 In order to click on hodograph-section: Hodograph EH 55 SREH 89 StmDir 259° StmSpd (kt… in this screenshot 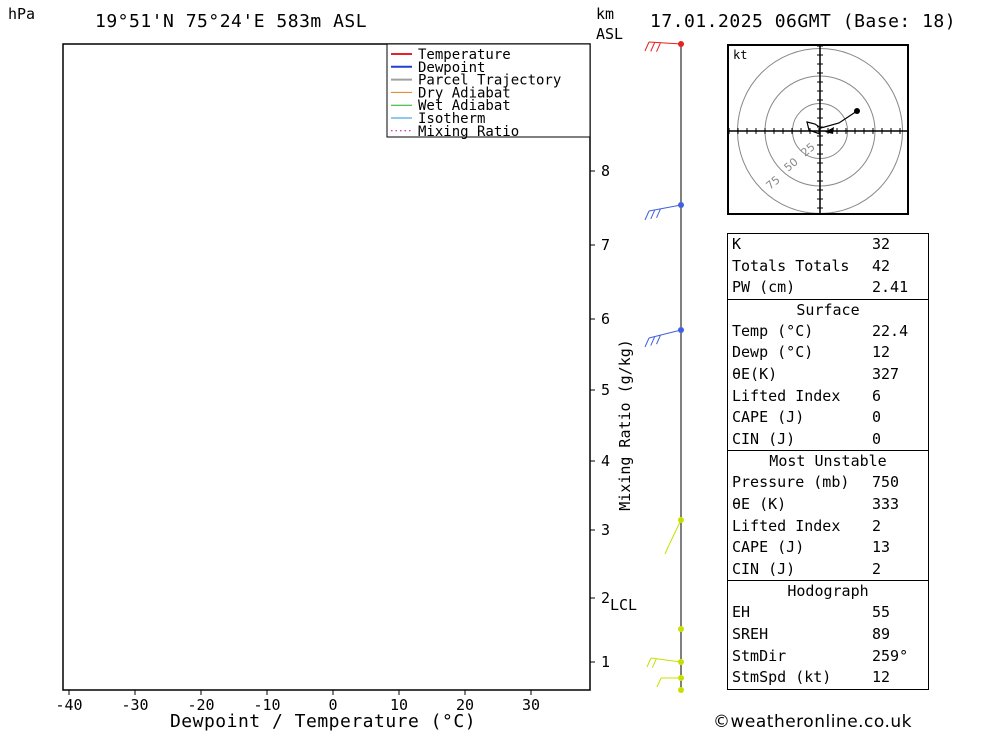, I will do `click(828, 634)`.